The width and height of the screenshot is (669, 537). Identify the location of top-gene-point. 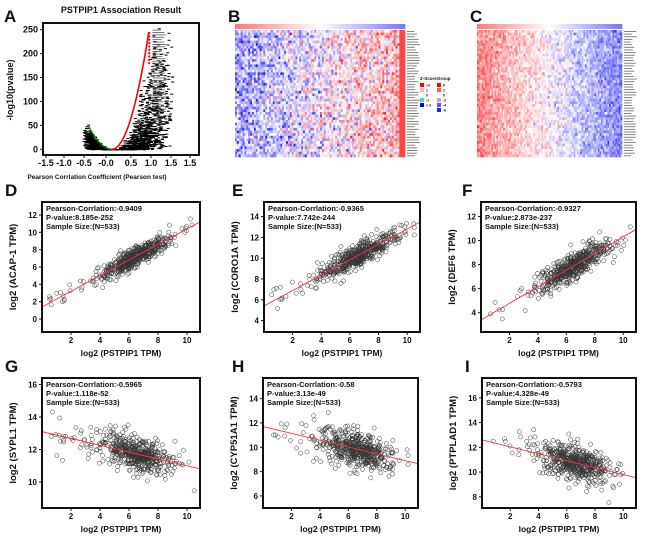
(149, 63).